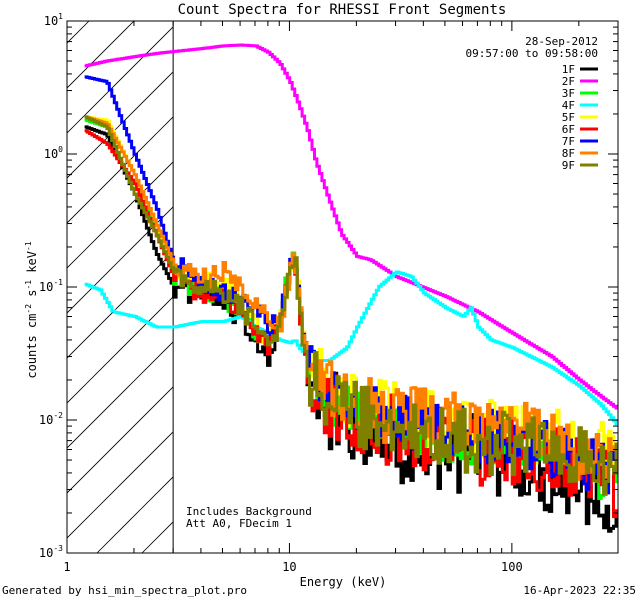  What do you see at coordinates (239, 523) in the screenshot?
I see `annotation-attenuator: Att A0, FDecim 1` at bounding box center [239, 523].